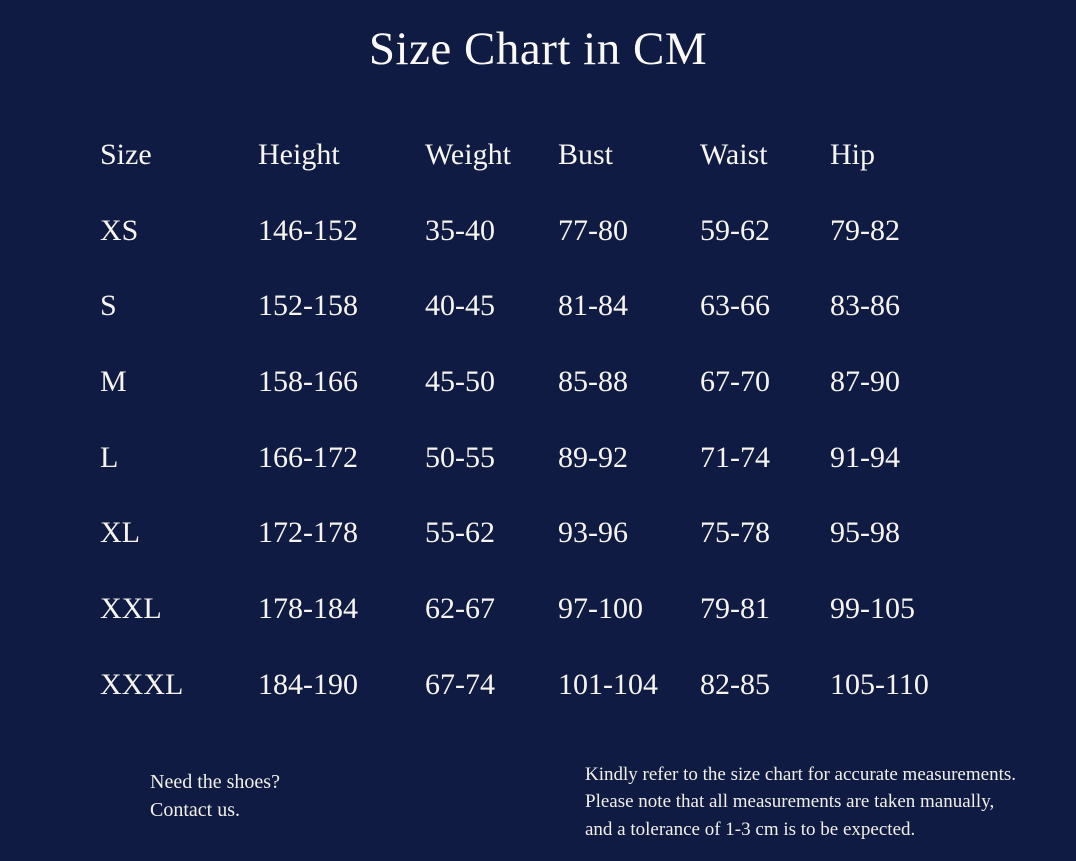 The height and width of the screenshot is (861, 1076). I want to click on row-label: S, so click(108, 306).